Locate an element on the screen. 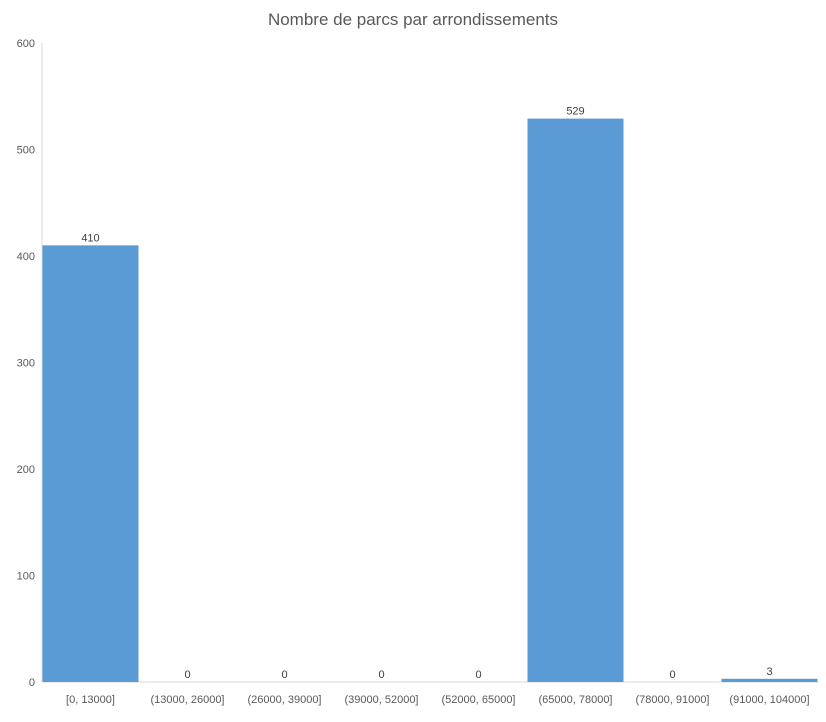 Image resolution: width=826 pixels, height=722 pixels. y-tick-label: 500 is located at coordinates (26, 151).